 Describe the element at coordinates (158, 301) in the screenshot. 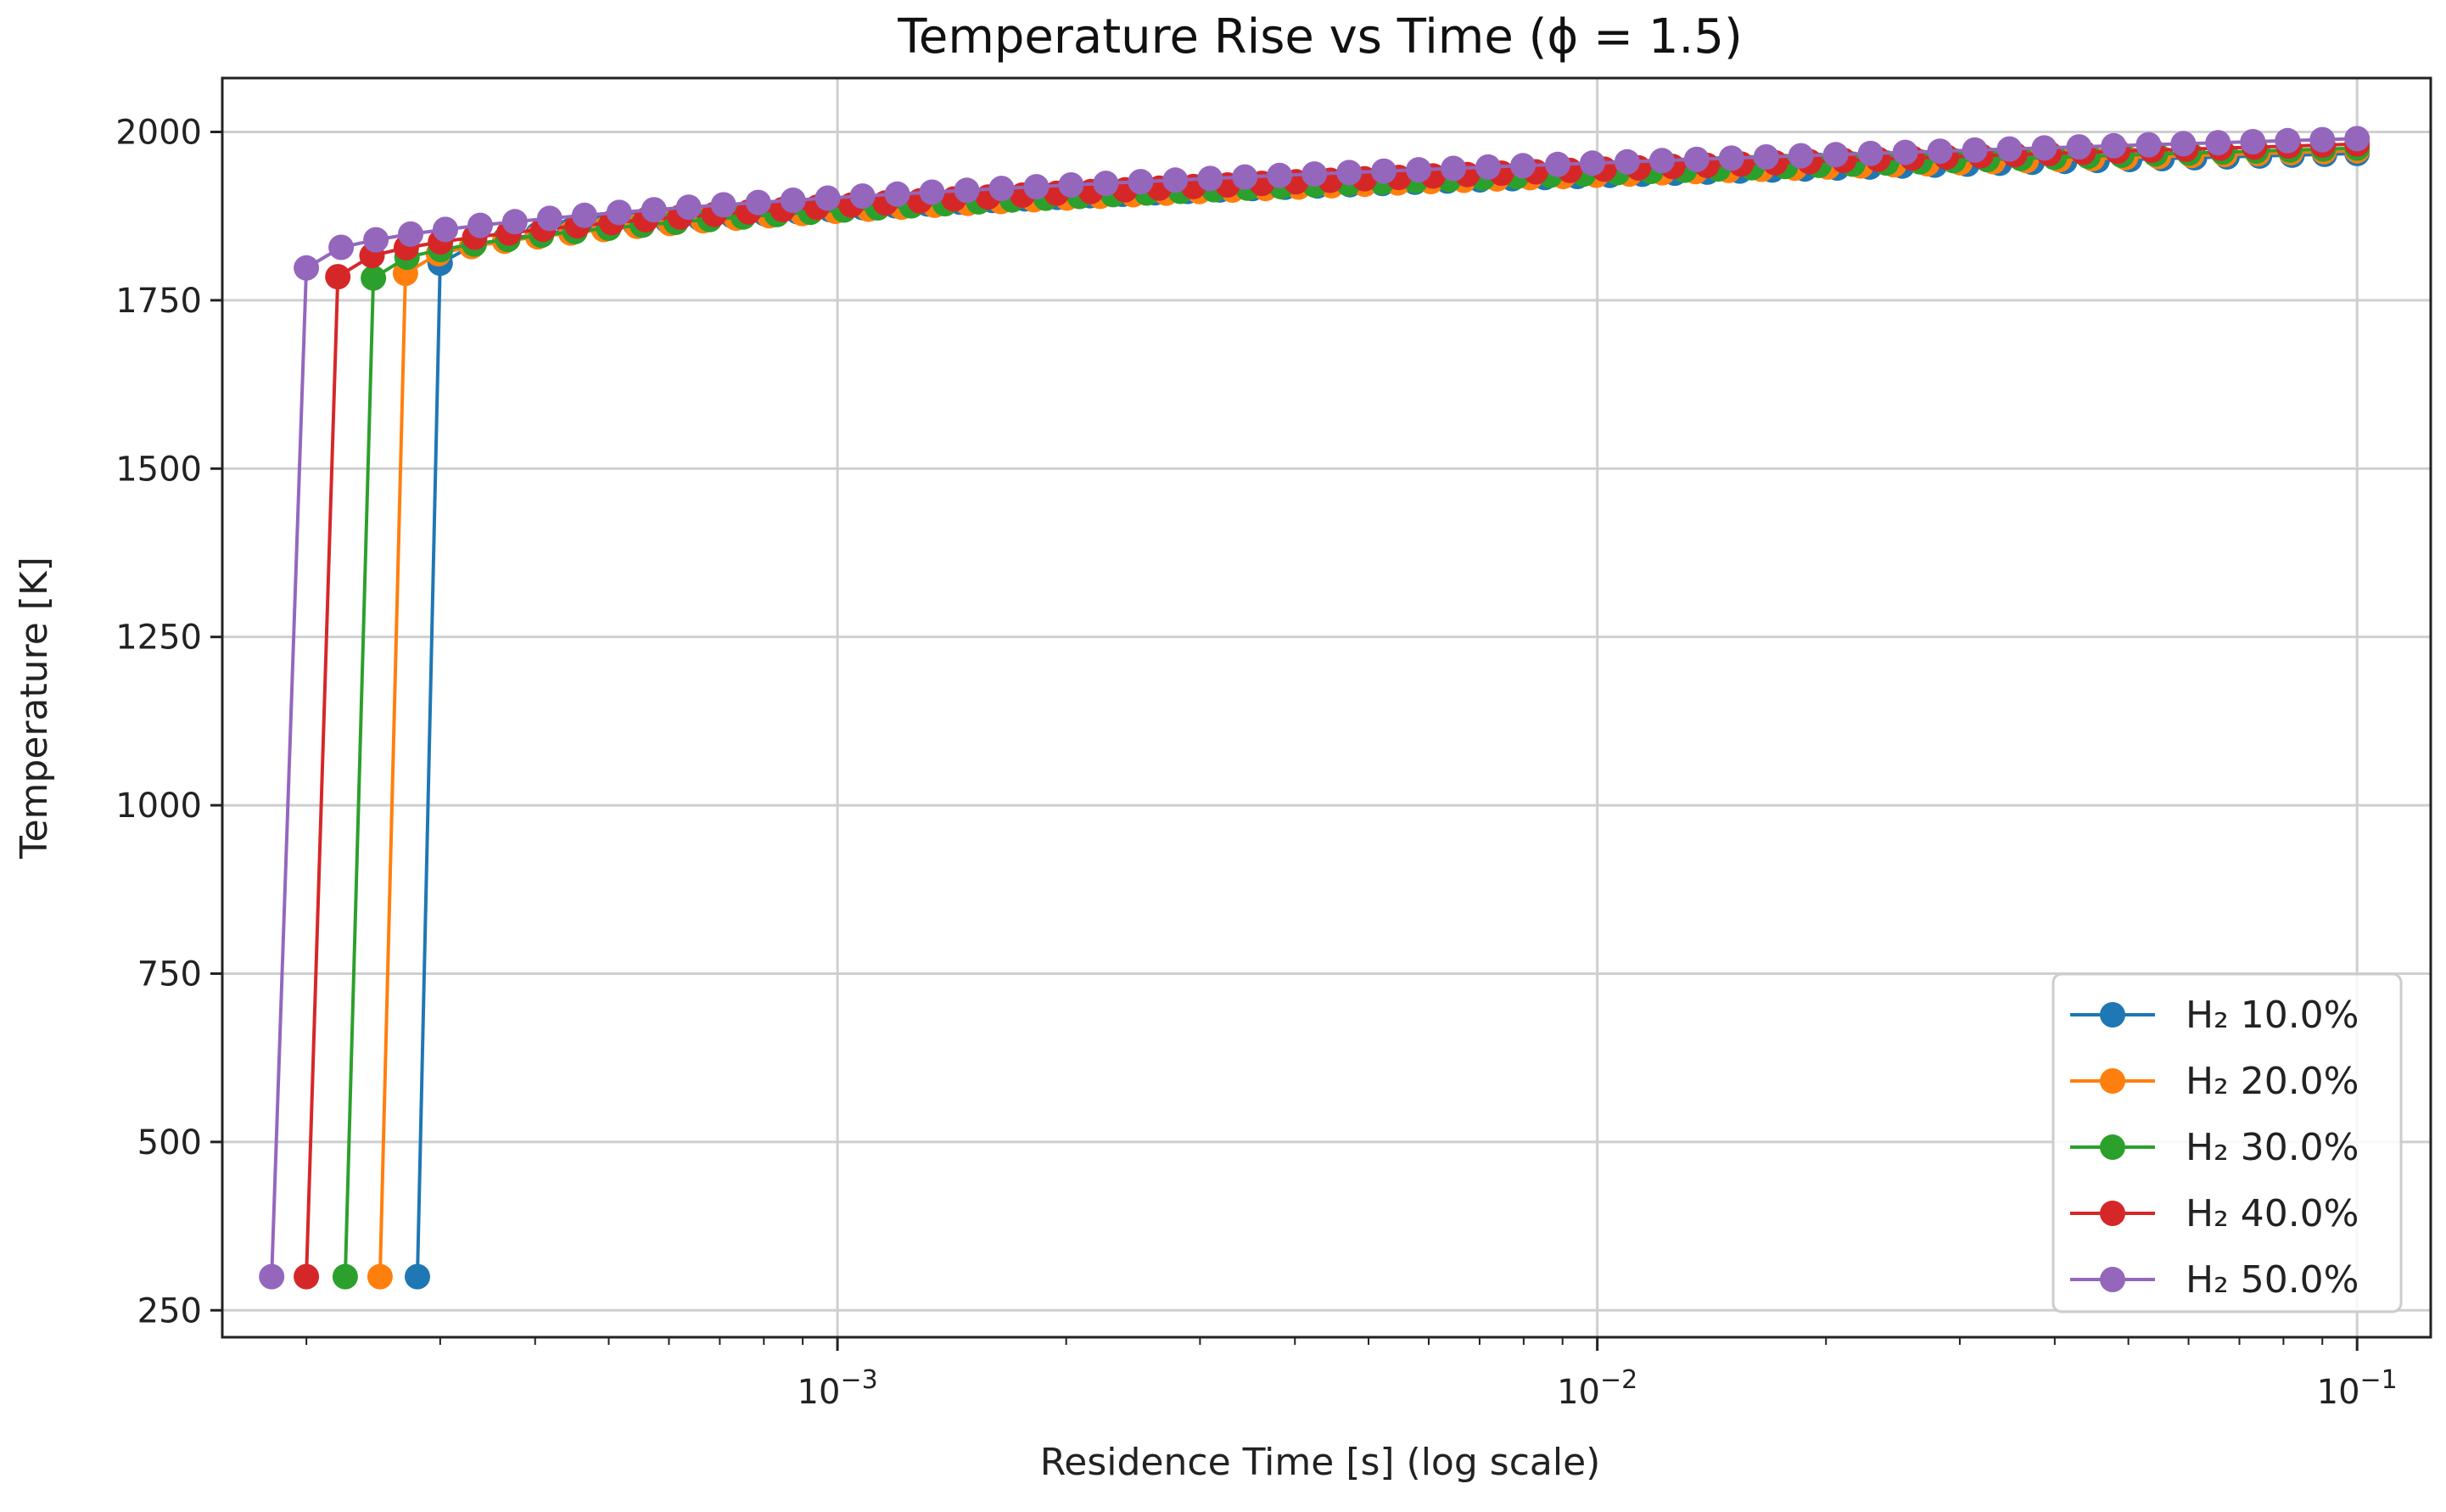

I see `y-tick-label: 1750` at that location.